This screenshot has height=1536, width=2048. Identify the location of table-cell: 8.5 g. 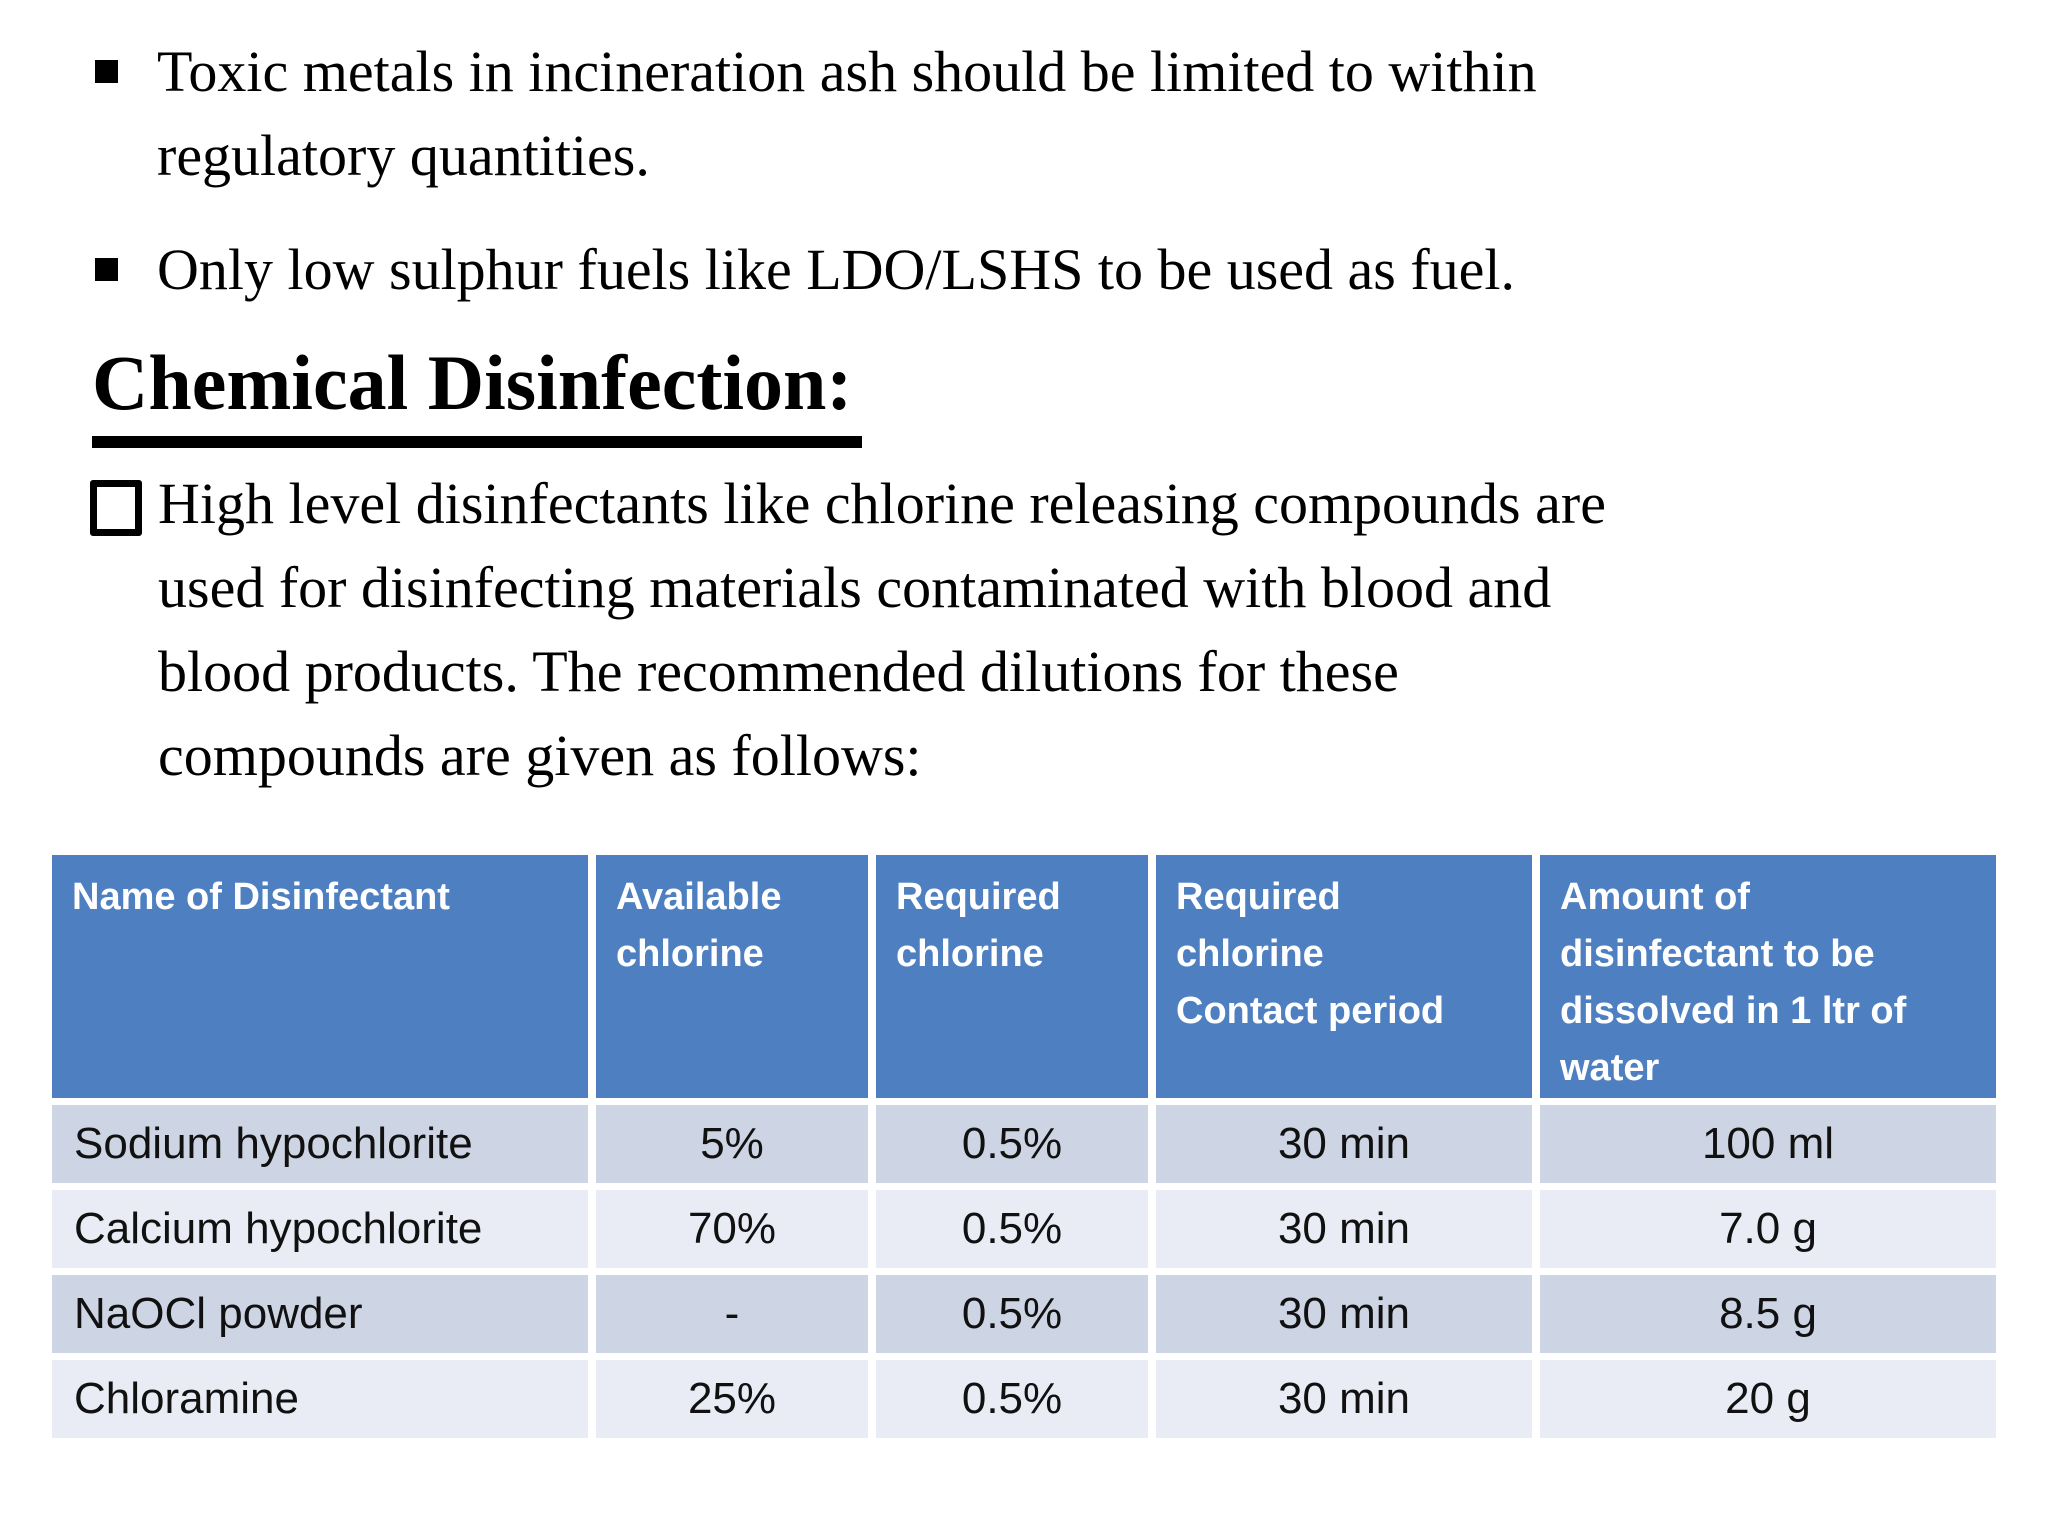
(1768, 1314).